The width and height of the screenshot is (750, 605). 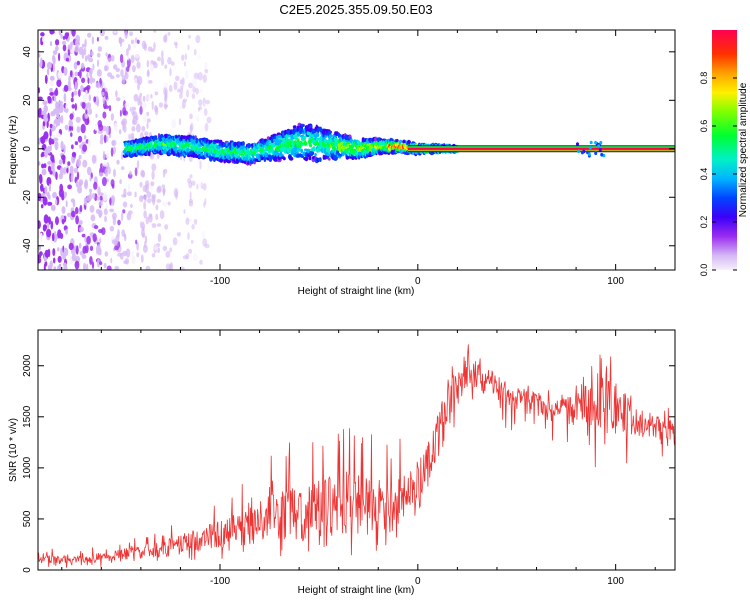 I want to click on snr-y-label: SNR (10 * v/v), so click(x=13, y=450).